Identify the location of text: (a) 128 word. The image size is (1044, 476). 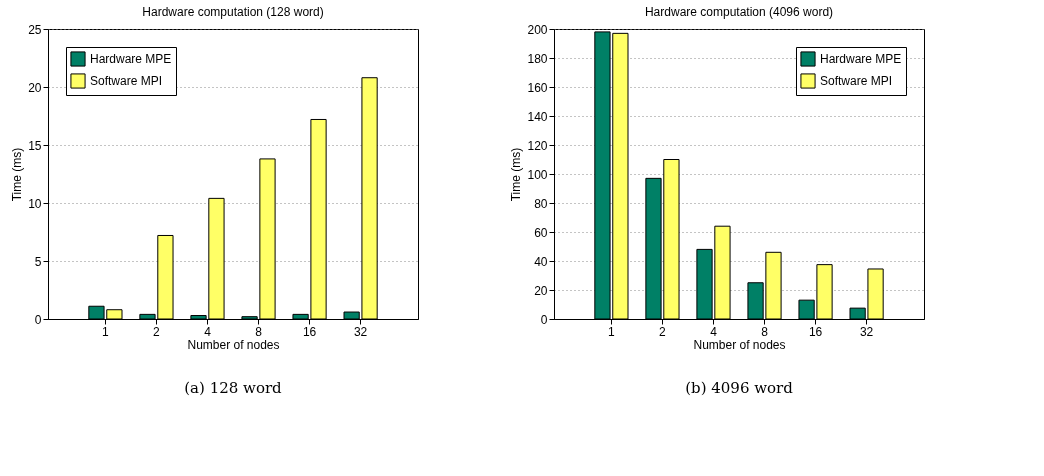
(233, 388).